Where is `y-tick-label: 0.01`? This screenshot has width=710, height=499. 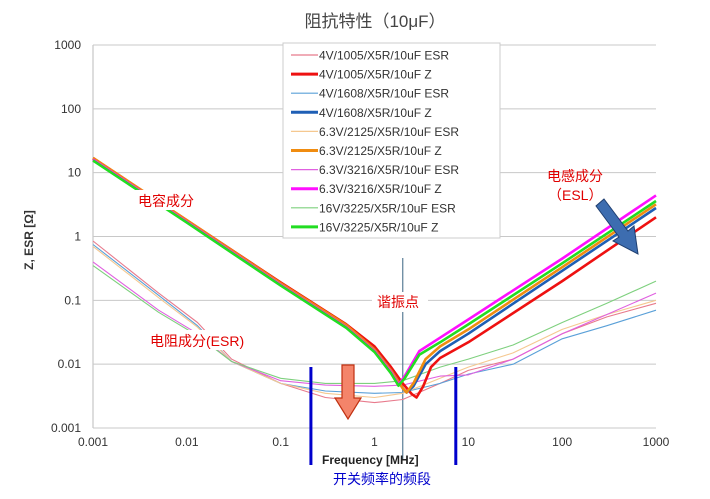 y-tick-label: 0.01 is located at coordinates (70, 364).